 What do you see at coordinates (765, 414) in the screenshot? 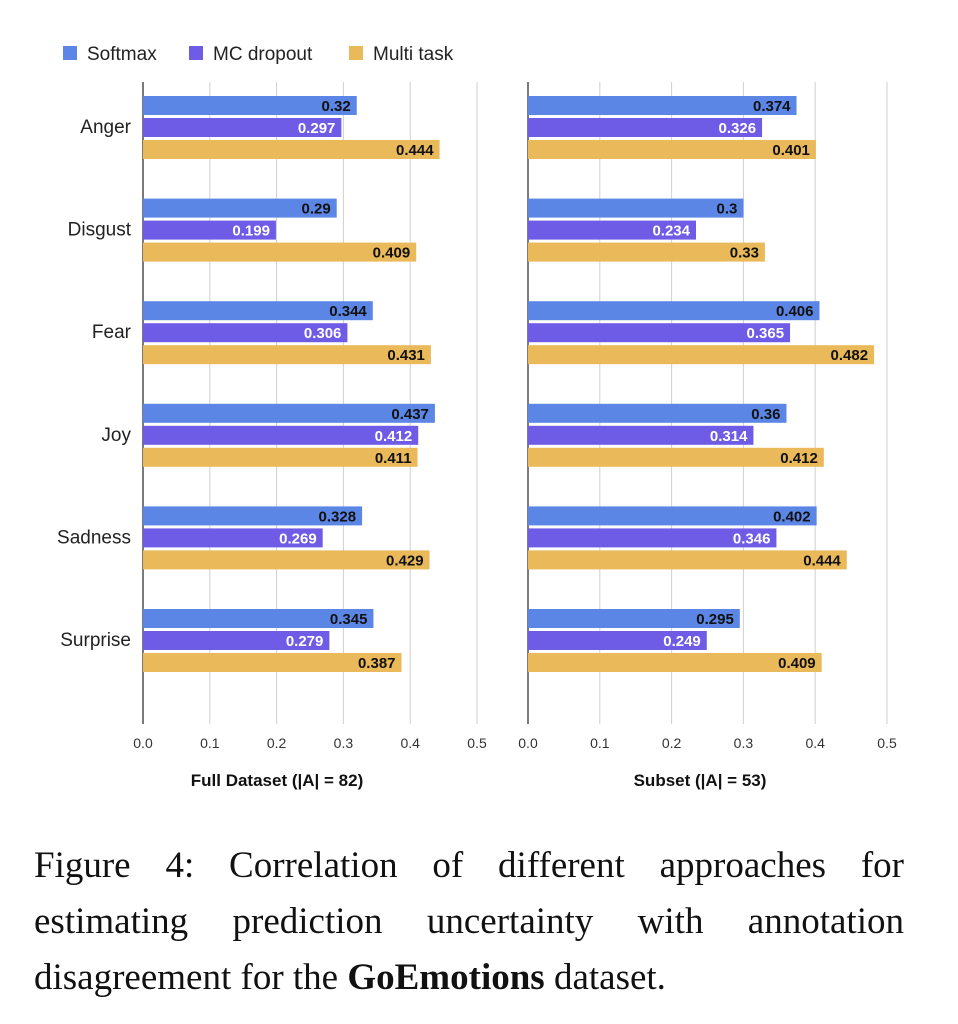
I see `data-label-softmax-joy: 0.36` at bounding box center [765, 414].